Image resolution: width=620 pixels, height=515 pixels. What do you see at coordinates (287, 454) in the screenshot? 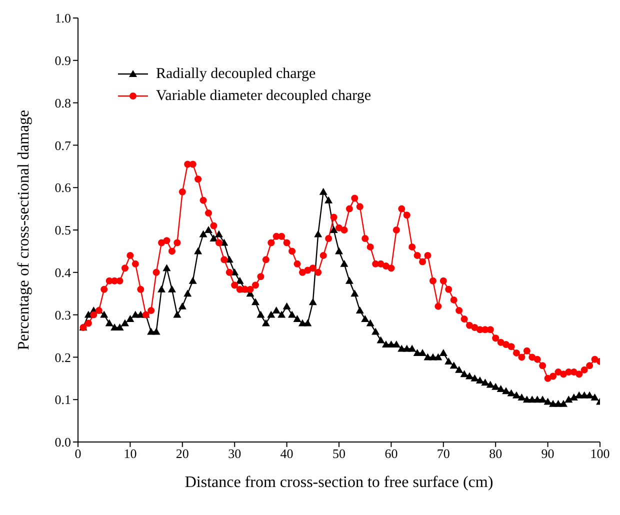
I see `x-tick-label: 40` at bounding box center [287, 454].